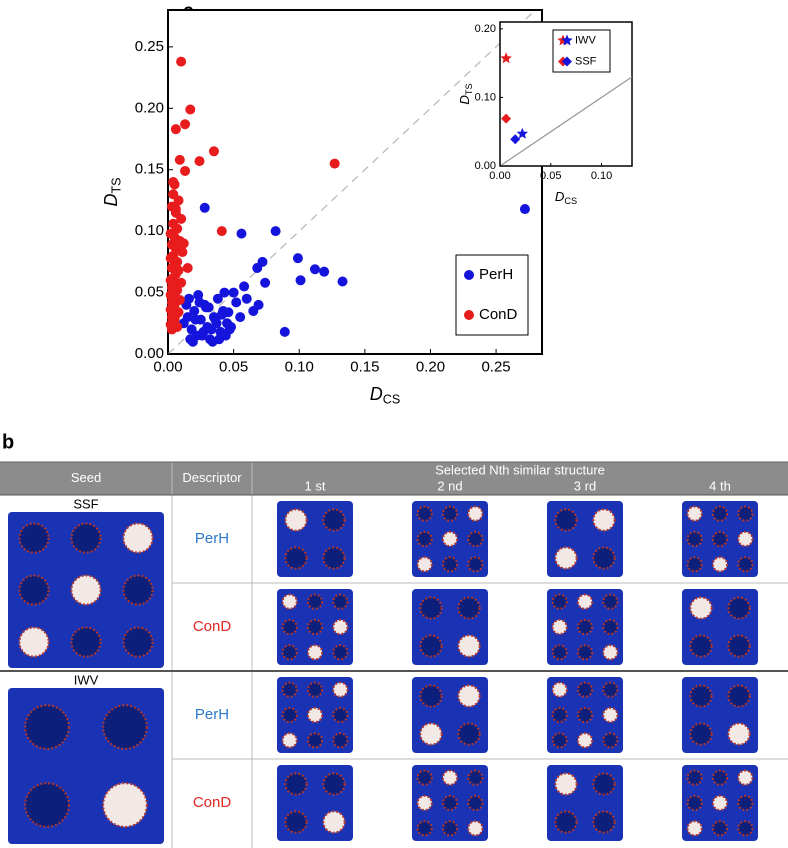  What do you see at coordinates (212, 714) in the screenshot?
I see `descriptor-label: PerH` at bounding box center [212, 714].